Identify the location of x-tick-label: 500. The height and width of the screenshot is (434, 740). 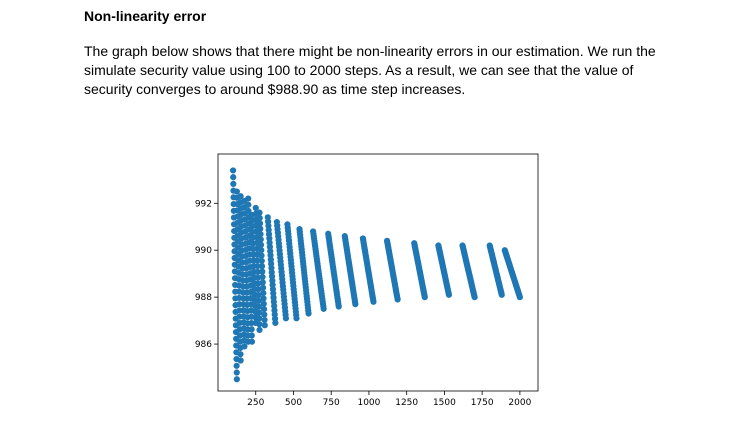
(293, 403).